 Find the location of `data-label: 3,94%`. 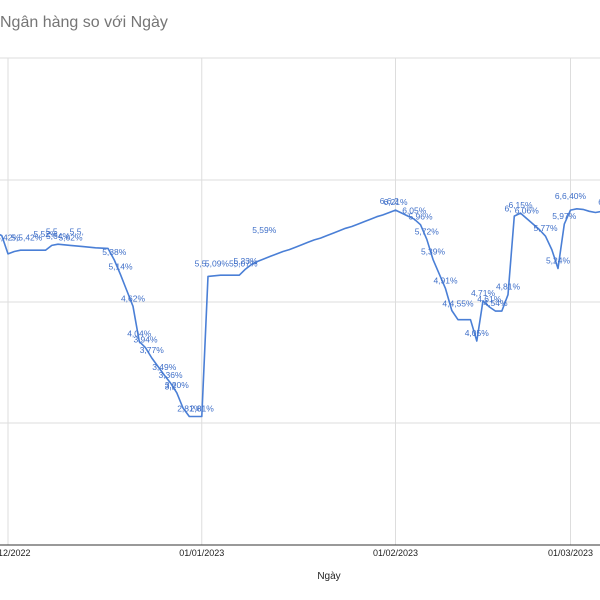

data-label: 3,94% is located at coordinates (145, 340).